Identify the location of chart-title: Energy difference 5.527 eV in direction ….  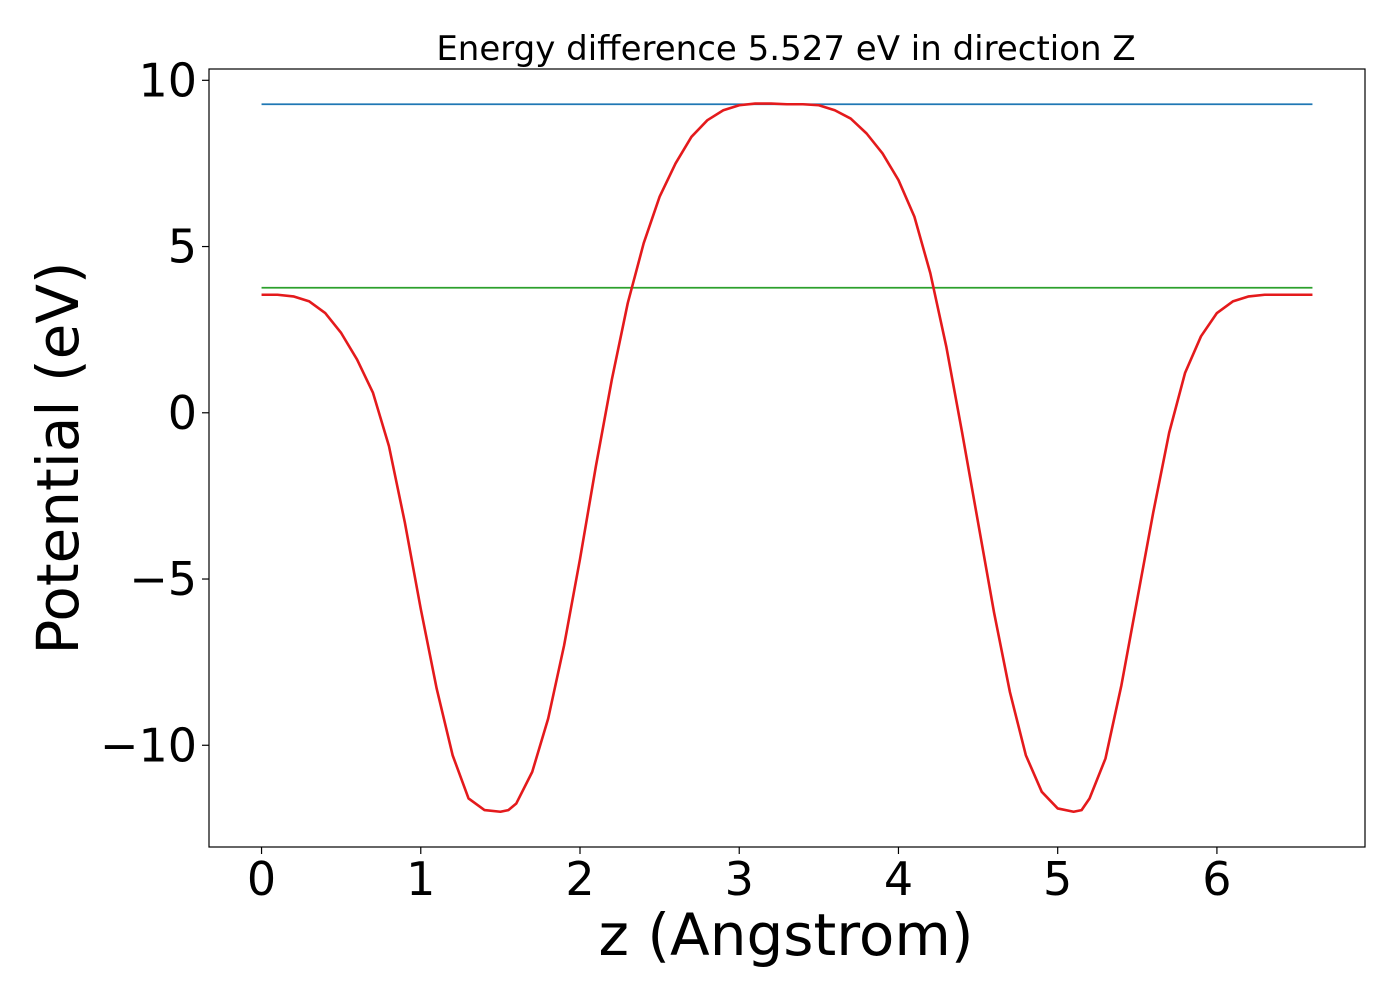
(785, 49).